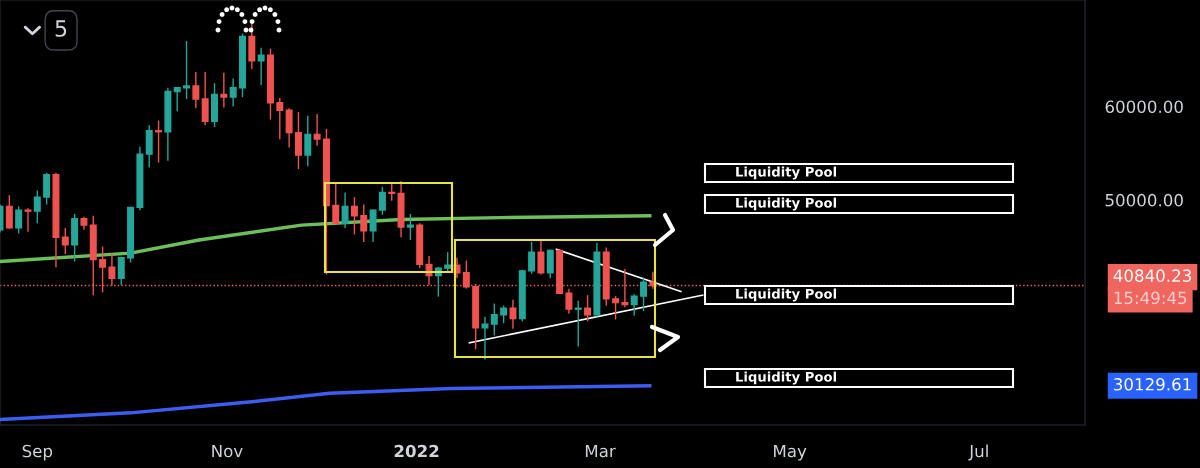 This screenshot has width=1200, height=468. What do you see at coordinates (61, 28) in the screenshot?
I see `annotation: 5` at bounding box center [61, 28].